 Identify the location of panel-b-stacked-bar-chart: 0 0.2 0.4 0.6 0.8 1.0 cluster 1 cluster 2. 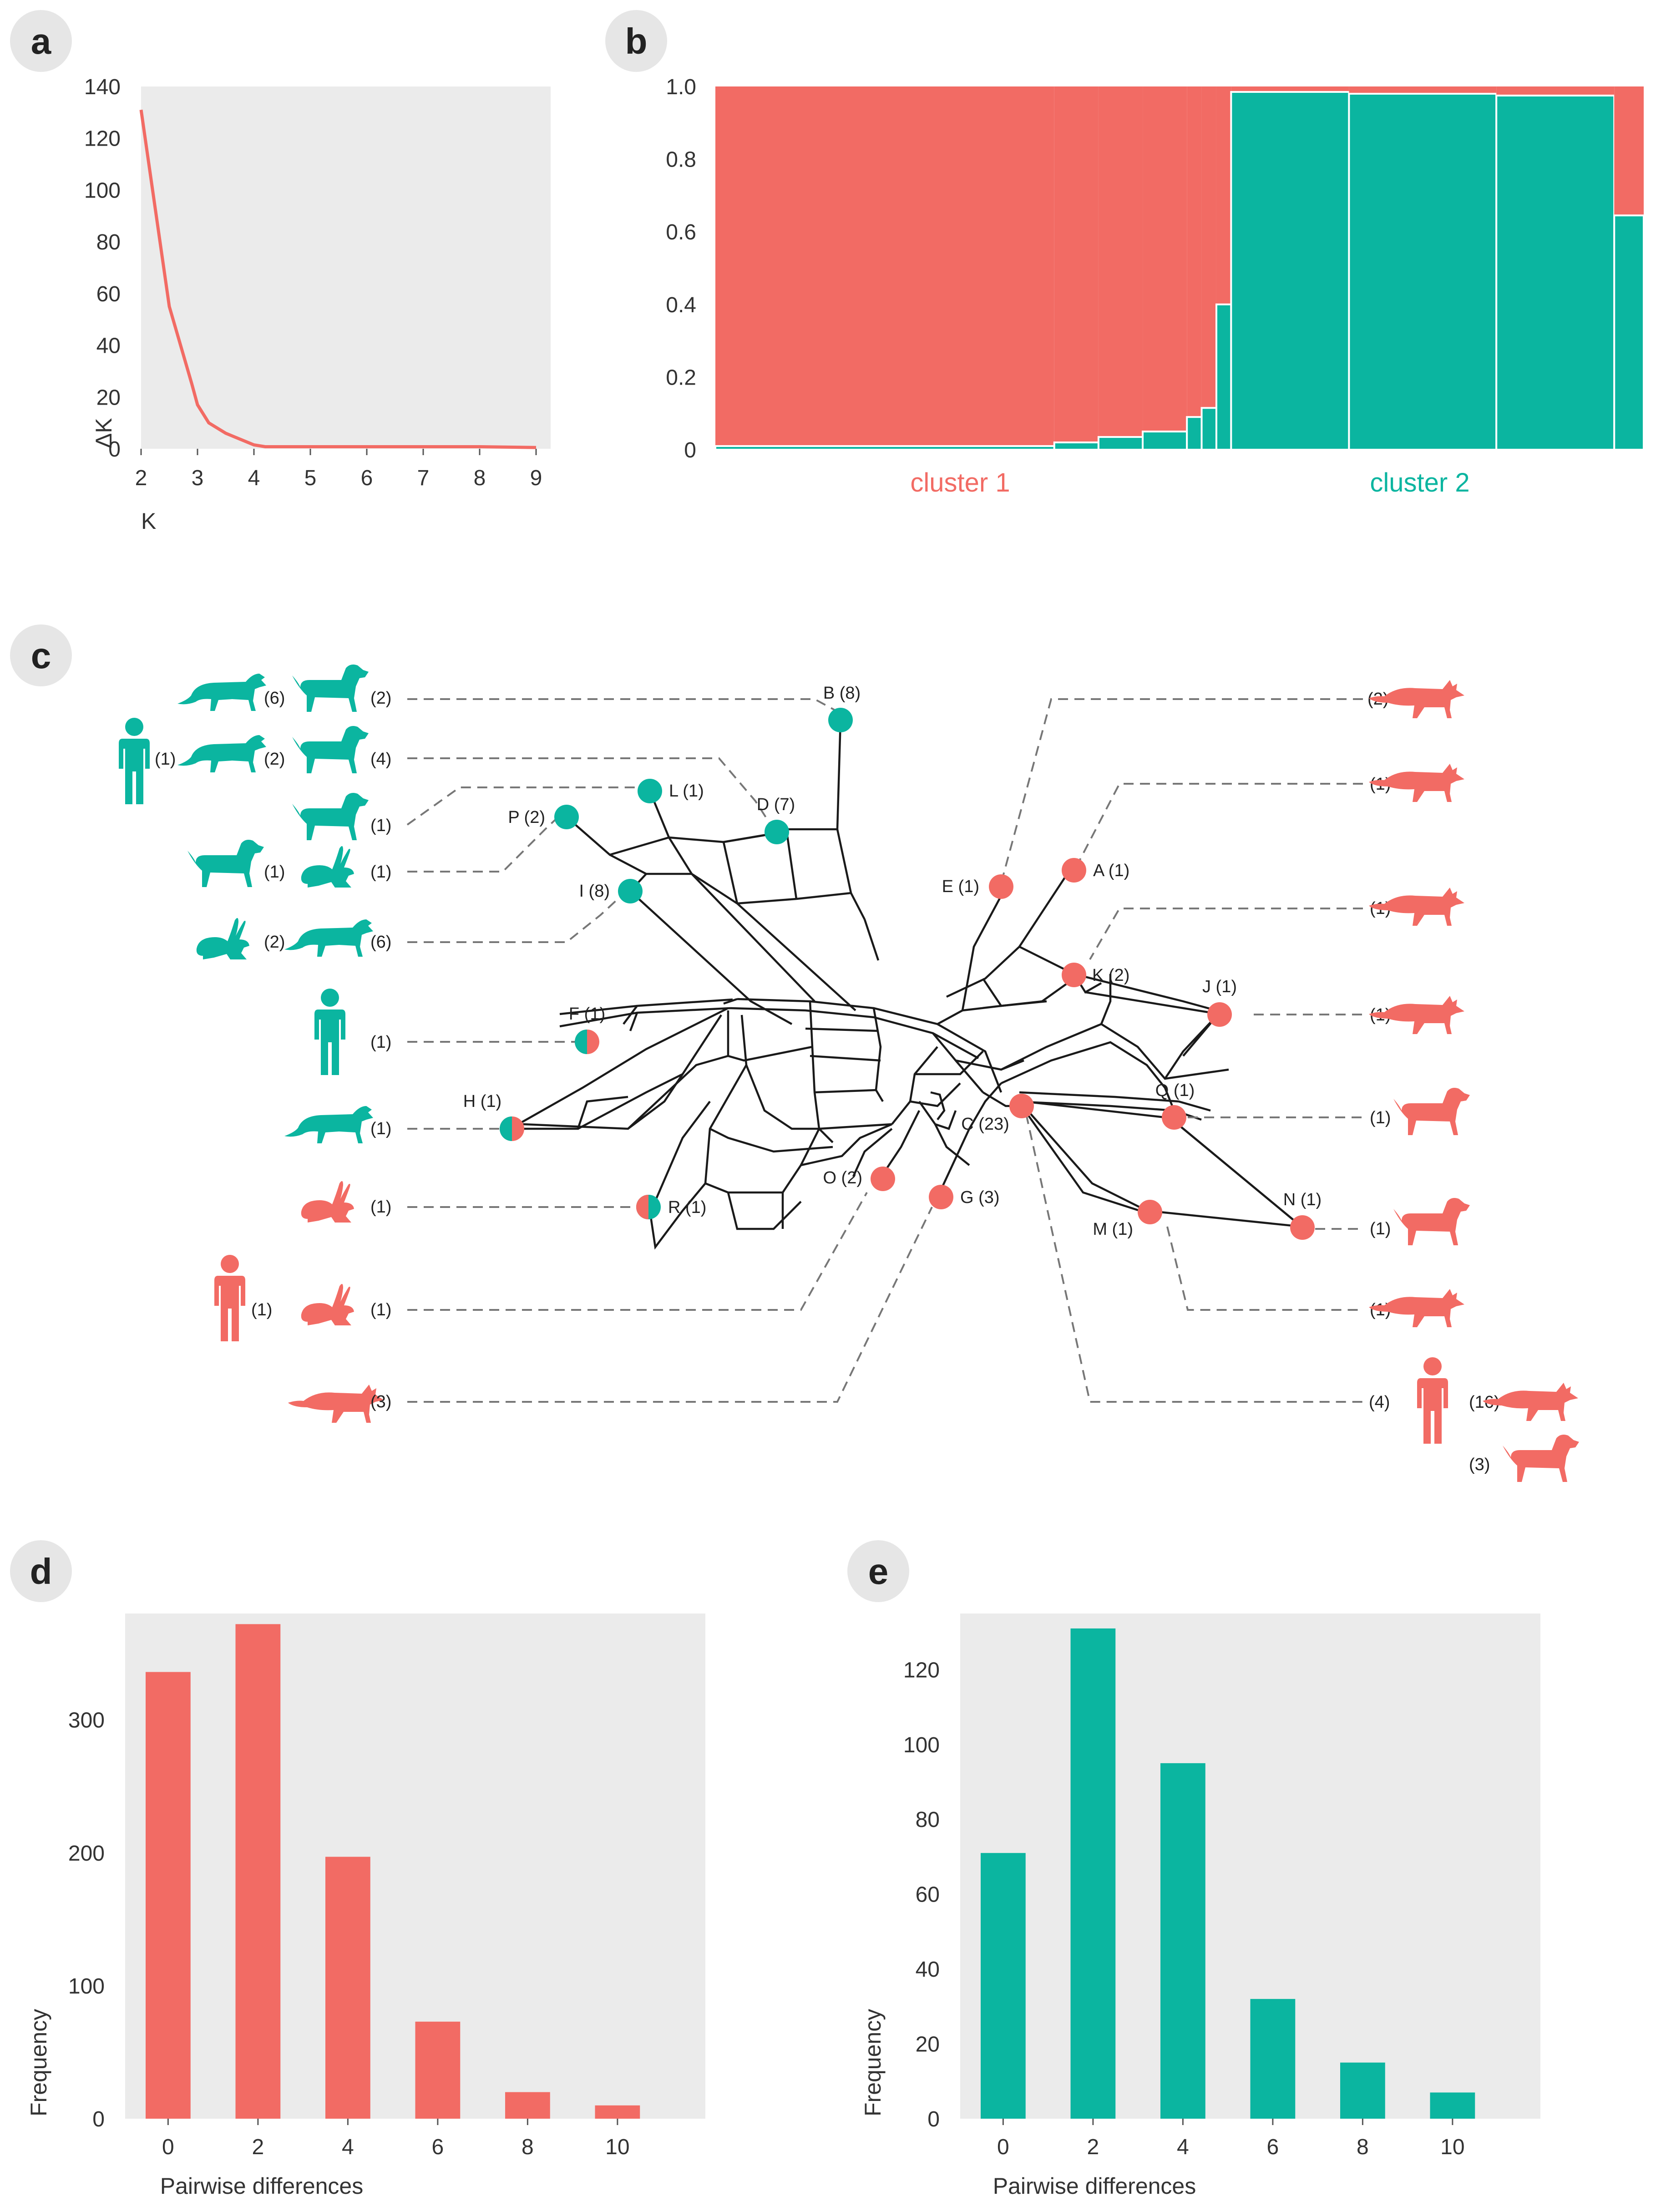
(1155, 286).